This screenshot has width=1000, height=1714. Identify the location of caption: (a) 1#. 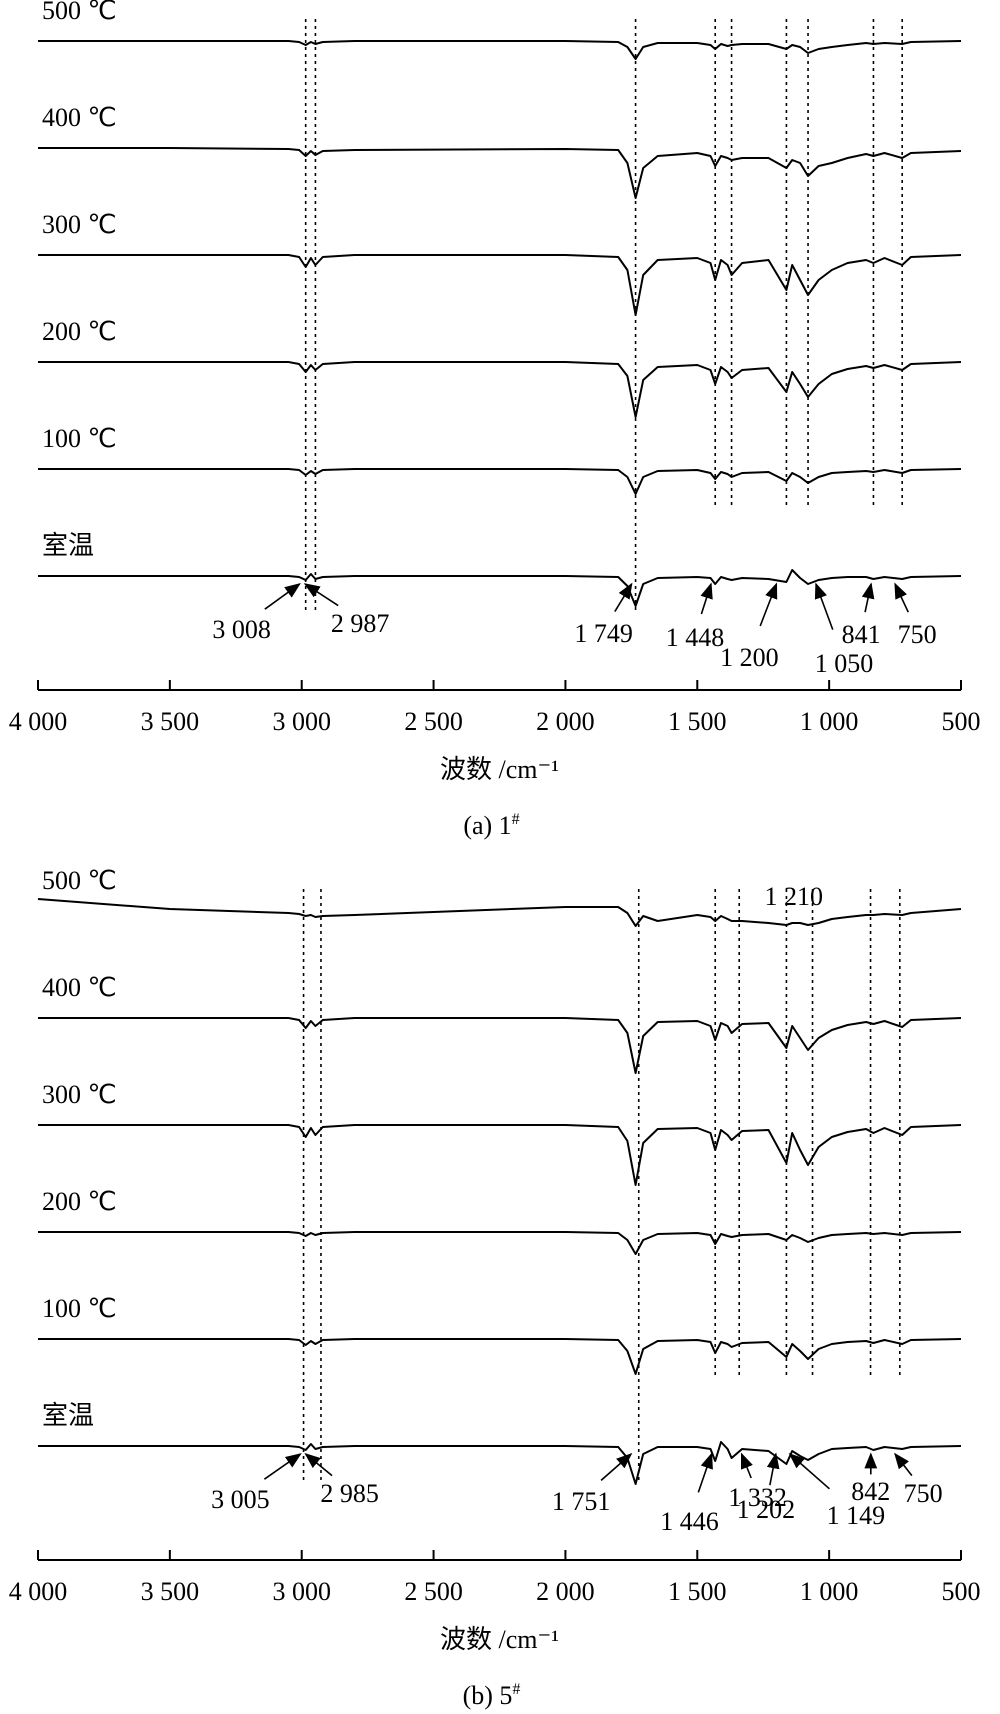
(491, 825).